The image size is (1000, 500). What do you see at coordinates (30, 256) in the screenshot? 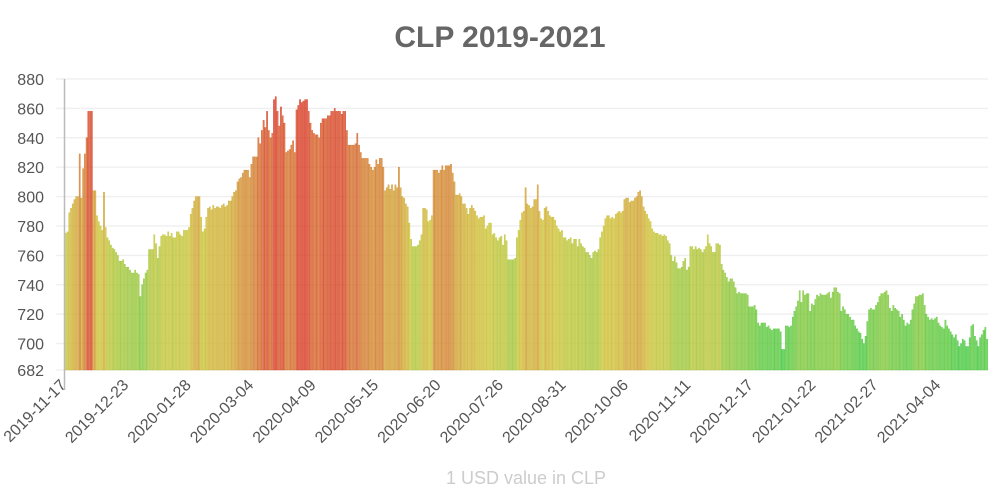
I see `y-tick-label: 760` at bounding box center [30, 256].